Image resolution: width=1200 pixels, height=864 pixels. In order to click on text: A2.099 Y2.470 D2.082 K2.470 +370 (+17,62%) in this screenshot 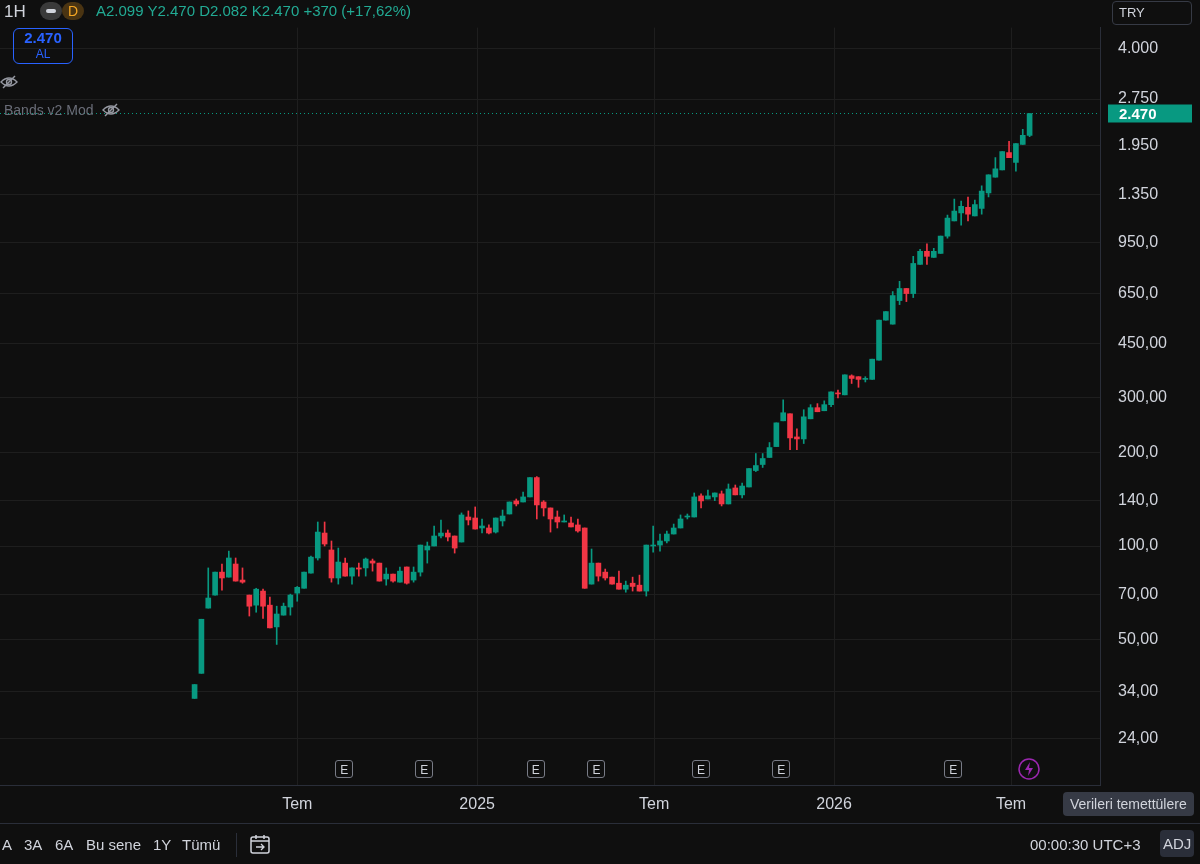, I will do `click(253, 10)`.